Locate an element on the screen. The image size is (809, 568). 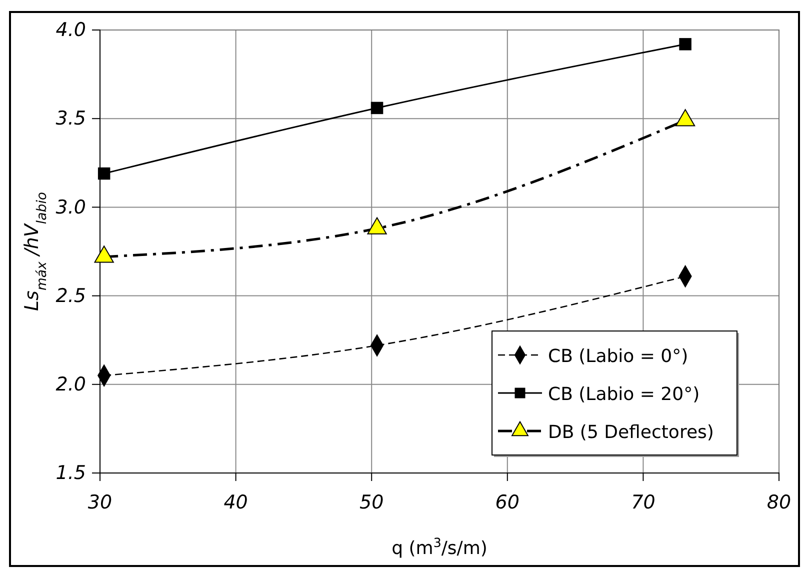
y-tick-label: 4.0 is located at coordinates (71, 30).